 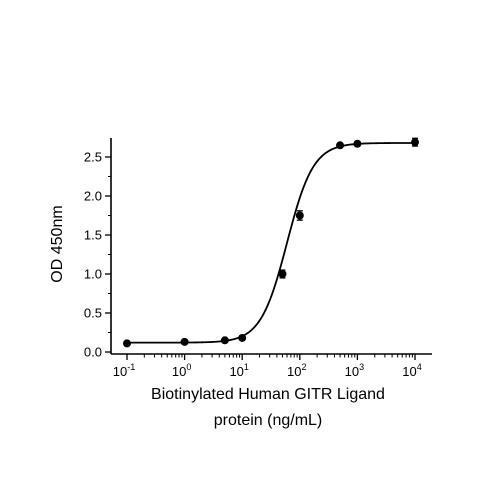 I want to click on x-axis-title-line2: protein (ng/mL), so click(x=268, y=420).